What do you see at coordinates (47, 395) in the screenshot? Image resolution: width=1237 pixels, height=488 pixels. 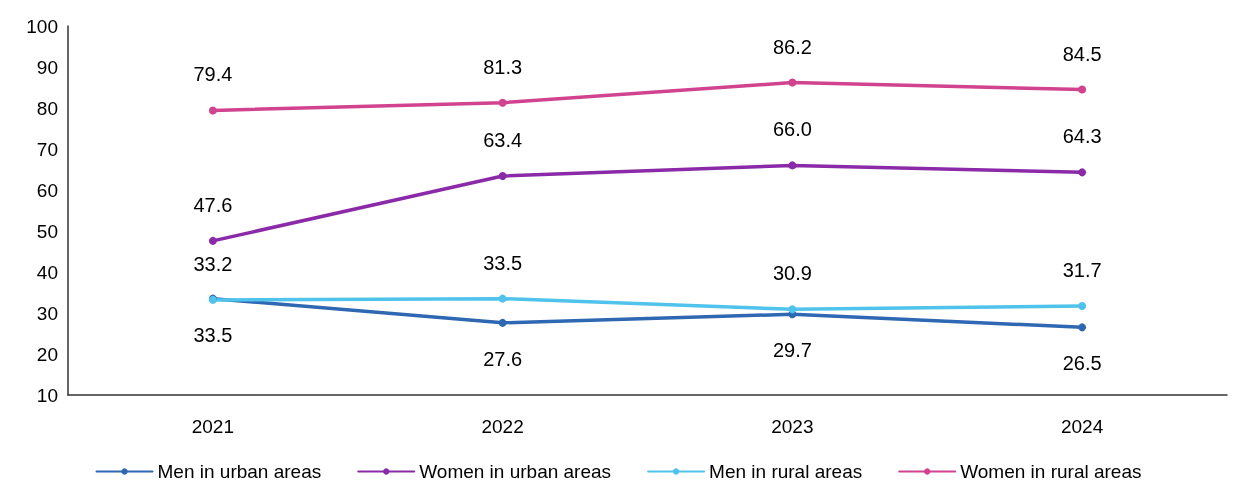 I see `y-tick-label: 10` at bounding box center [47, 395].